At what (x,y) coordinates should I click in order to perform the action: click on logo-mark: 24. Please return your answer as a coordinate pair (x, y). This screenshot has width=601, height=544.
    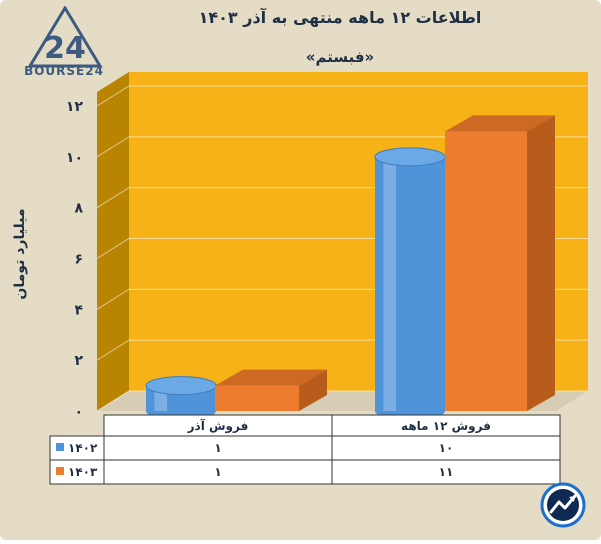
    Looking at the image, I should click on (65, 48).